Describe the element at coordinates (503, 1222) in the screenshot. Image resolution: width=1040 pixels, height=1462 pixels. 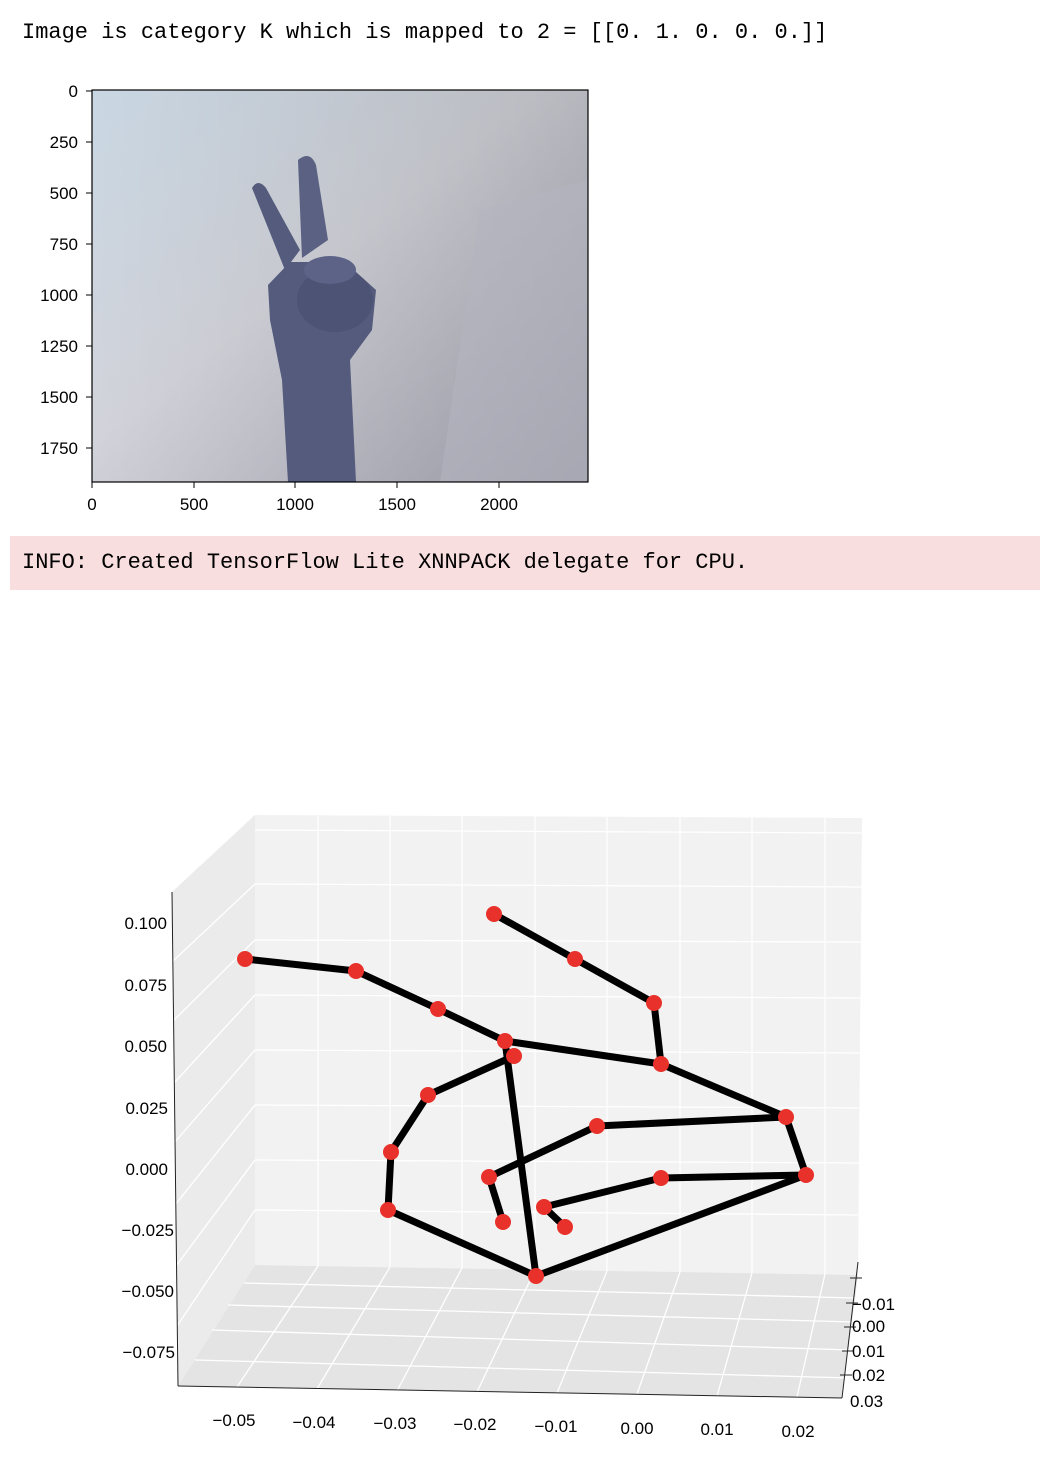
I see `landmark-ring-tip` at that location.